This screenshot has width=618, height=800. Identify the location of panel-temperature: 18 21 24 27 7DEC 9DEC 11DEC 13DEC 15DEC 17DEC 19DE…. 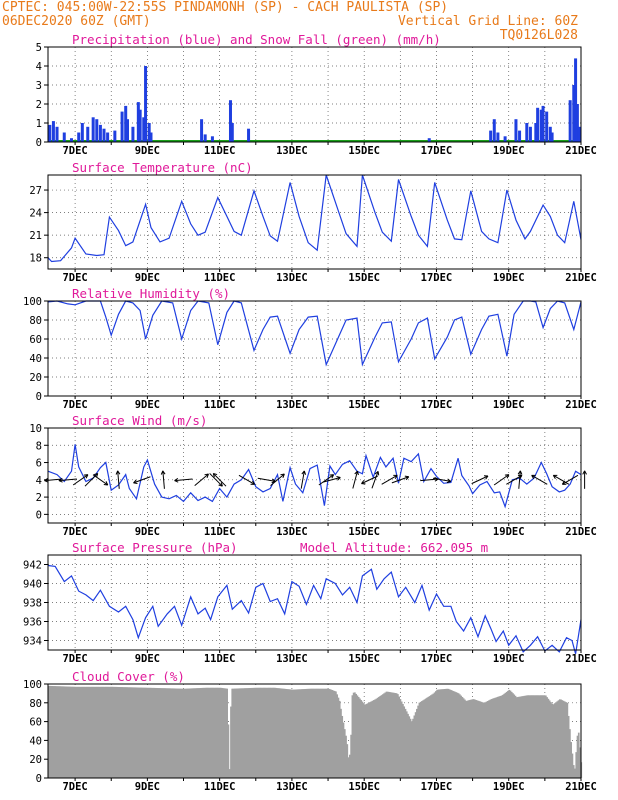
(312, 222).